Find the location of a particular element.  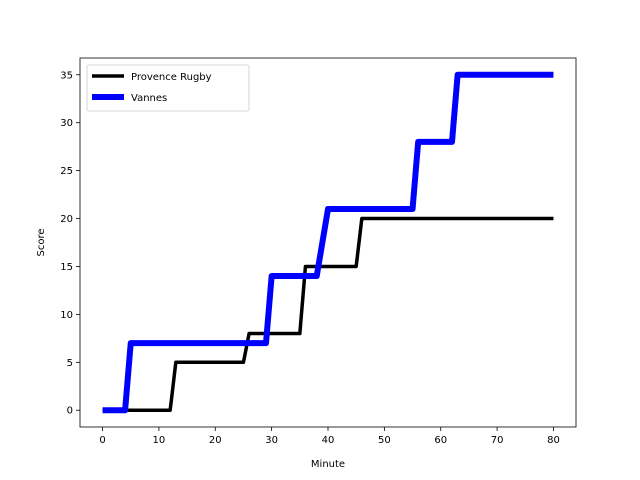

y-tick-label: 0 is located at coordinates (70, 411).